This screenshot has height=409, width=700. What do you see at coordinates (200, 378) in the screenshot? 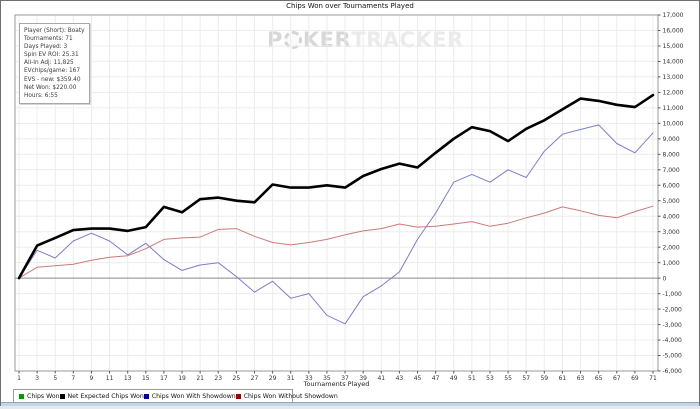
I see `svg-text: 21` at bounding box center [200, 378].